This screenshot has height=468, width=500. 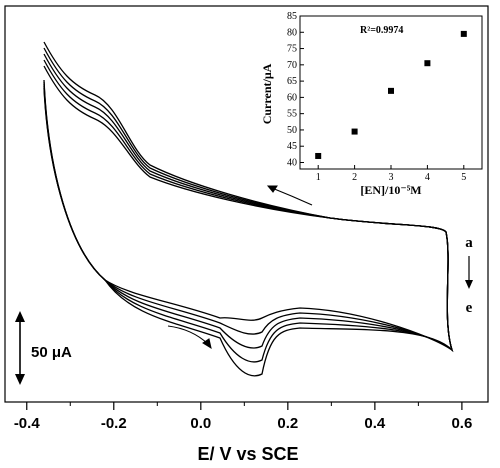 What do you see at coordinates (292, 146) in the screenshot?
I see `inset-y-tick-label: 45` at bounding box center [292, 146].